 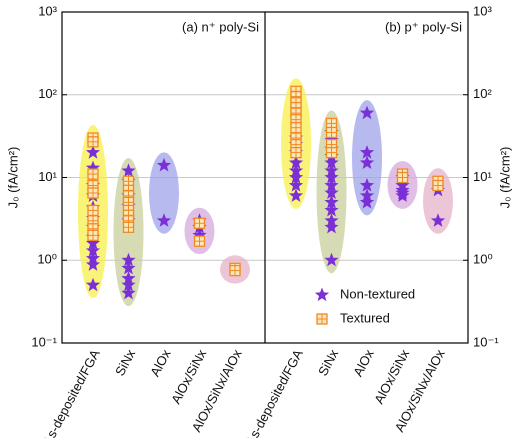 I want to click on chart-title: (b) p⁺ poly-Si, so click(x=423, y=26).